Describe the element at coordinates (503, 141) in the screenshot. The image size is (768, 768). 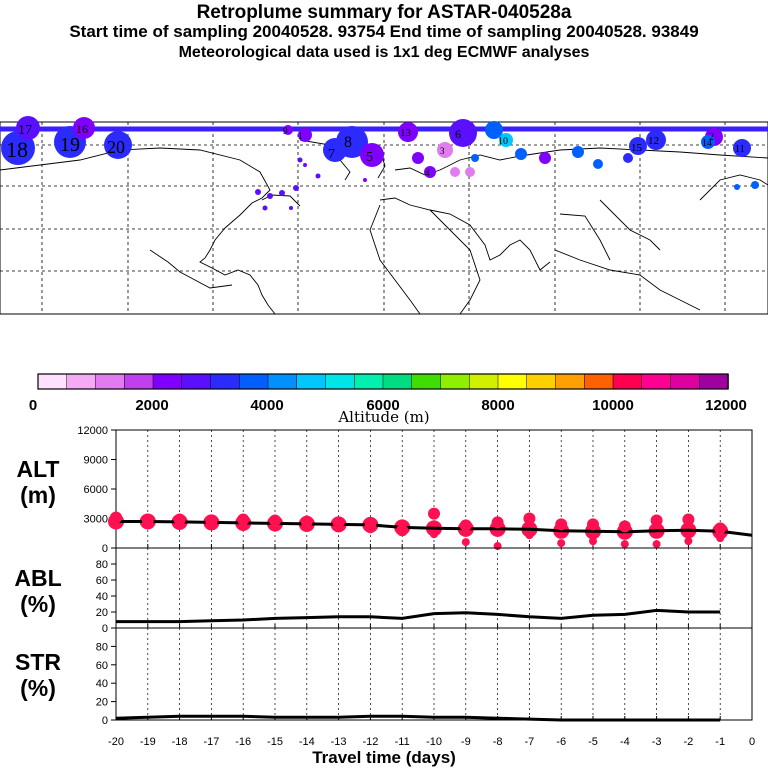
I see `cluster-label-10: 10` at that location.